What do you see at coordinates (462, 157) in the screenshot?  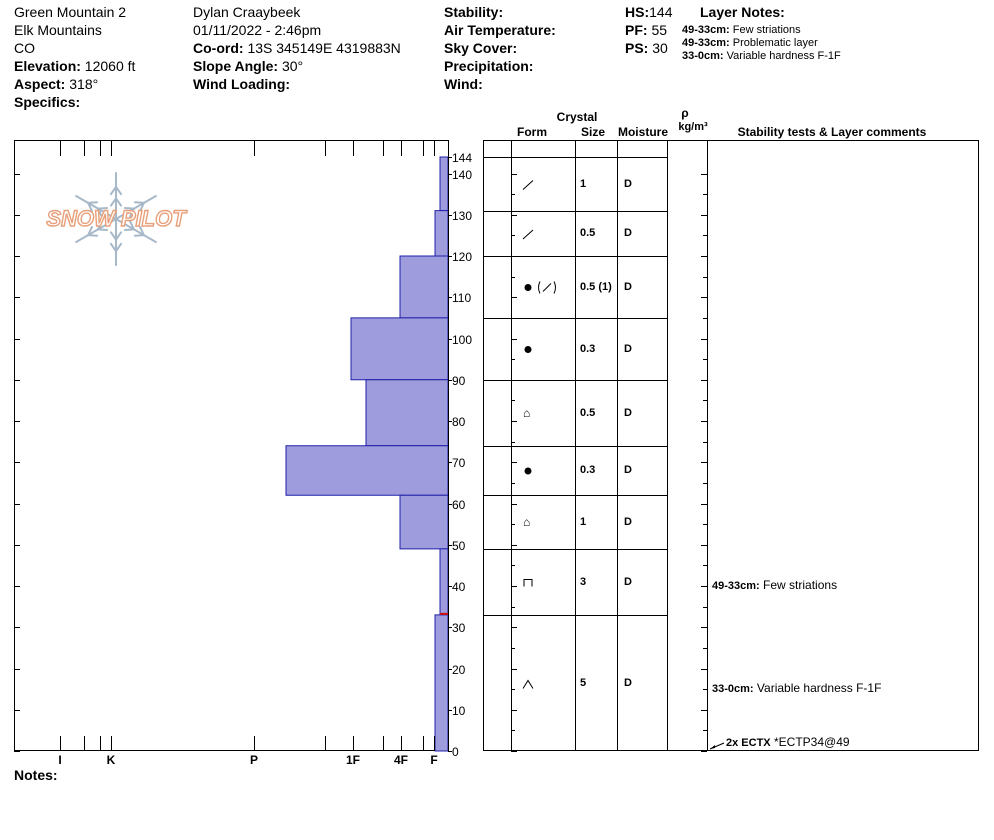 I see `depth-tick-label: 144` at bounding box center [462, 157].